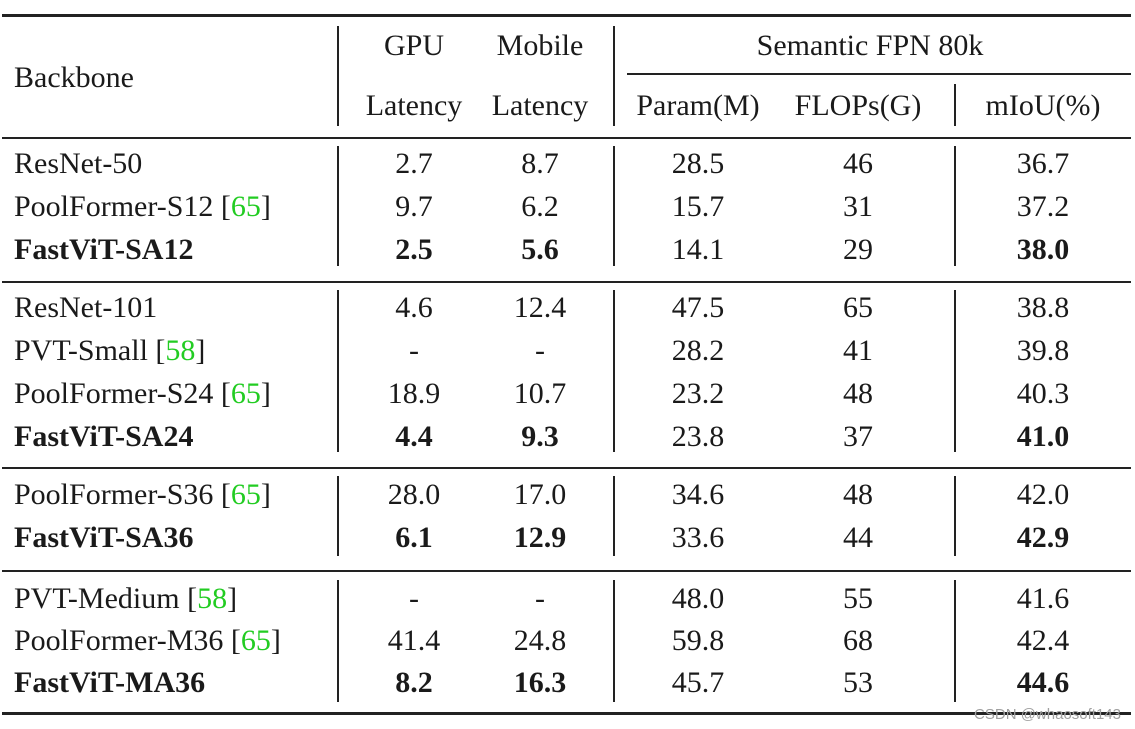 The height and width of the screenshot is (729, 1135). What do you see at coordinates (1043, 350) in the screenshot?
I see `cell-miou: 39.8` at bounding box center [1043, 350].